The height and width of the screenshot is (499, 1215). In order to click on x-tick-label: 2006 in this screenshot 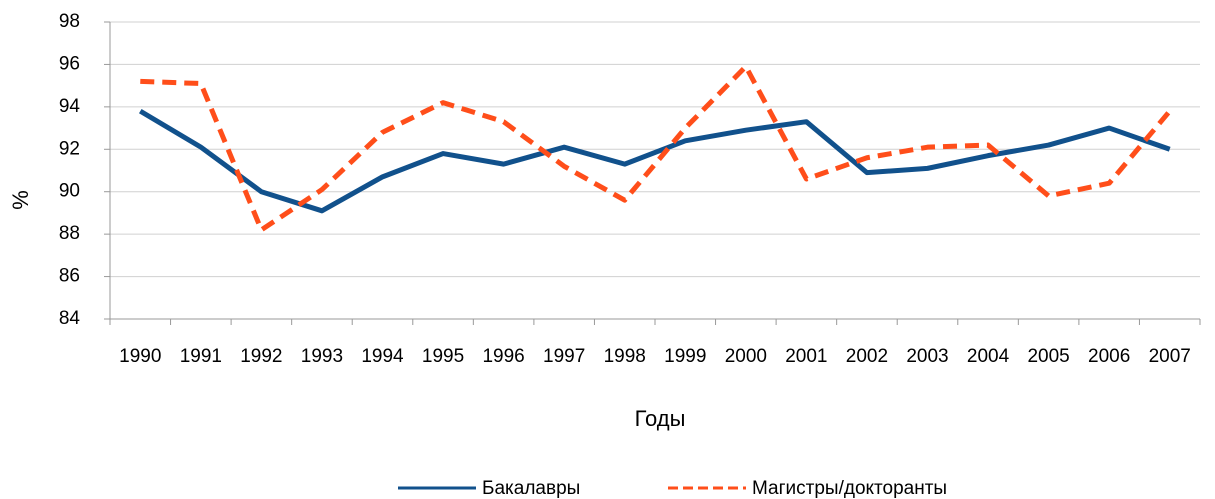, I will do `click(1109, 356)`.